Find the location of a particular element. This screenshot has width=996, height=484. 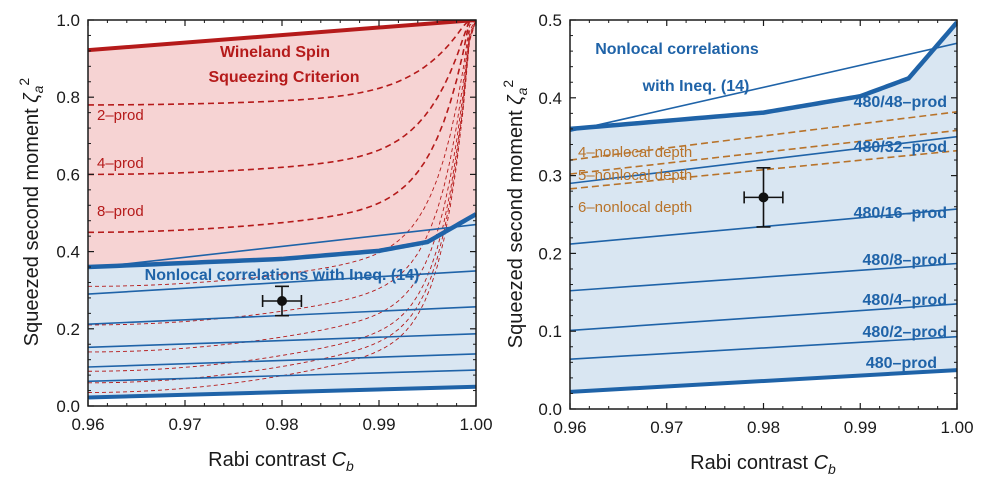

left-y-axis-label: Squeezed second moment ζa2 is located at coordinates (31, 212).